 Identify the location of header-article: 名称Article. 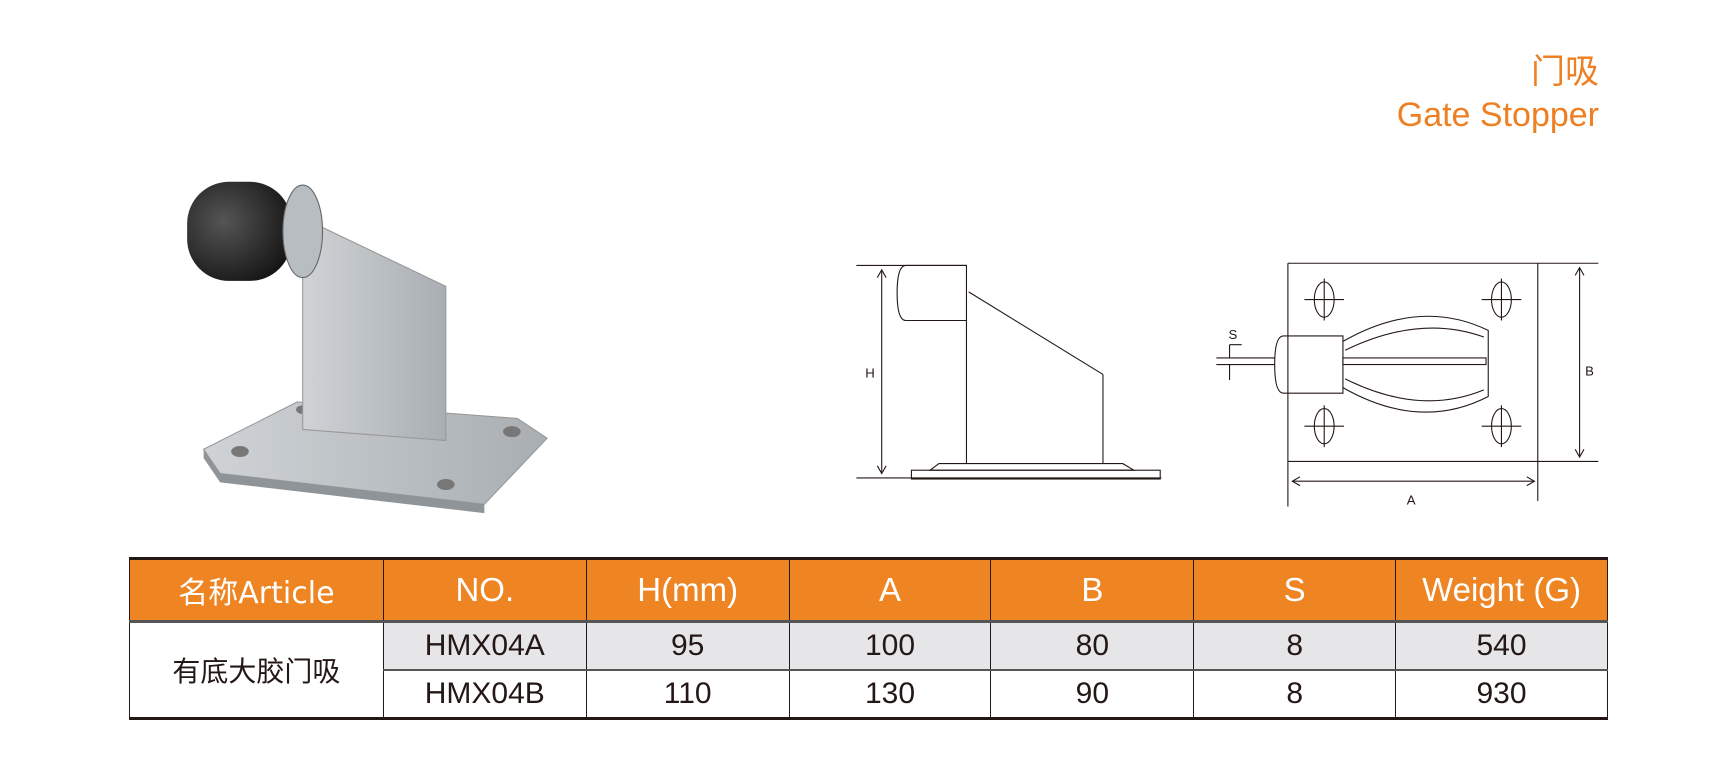
(256, 590).